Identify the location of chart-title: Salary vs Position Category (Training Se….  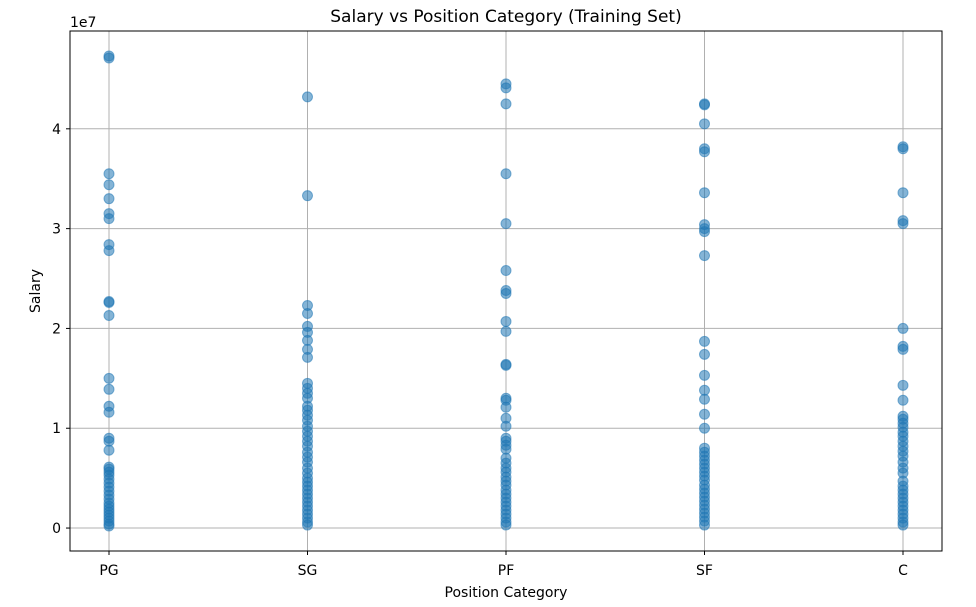
(505, 17).